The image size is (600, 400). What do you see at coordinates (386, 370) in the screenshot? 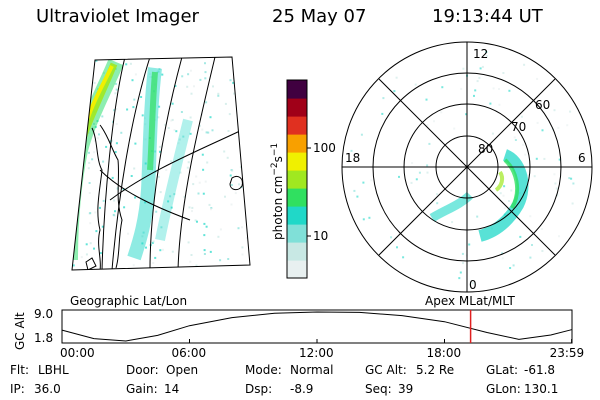
I see `status-gcalt-label: GC Alt:` at bounding box center [386, 370].